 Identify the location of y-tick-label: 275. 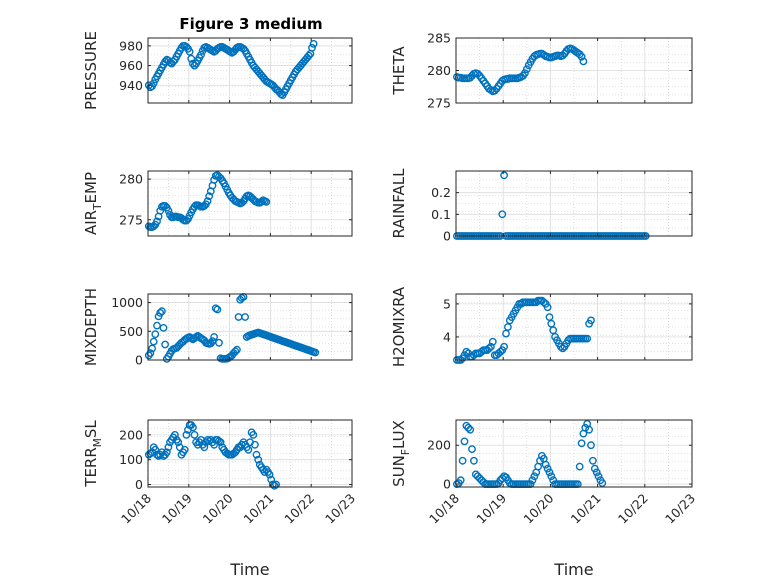
(439, 103).